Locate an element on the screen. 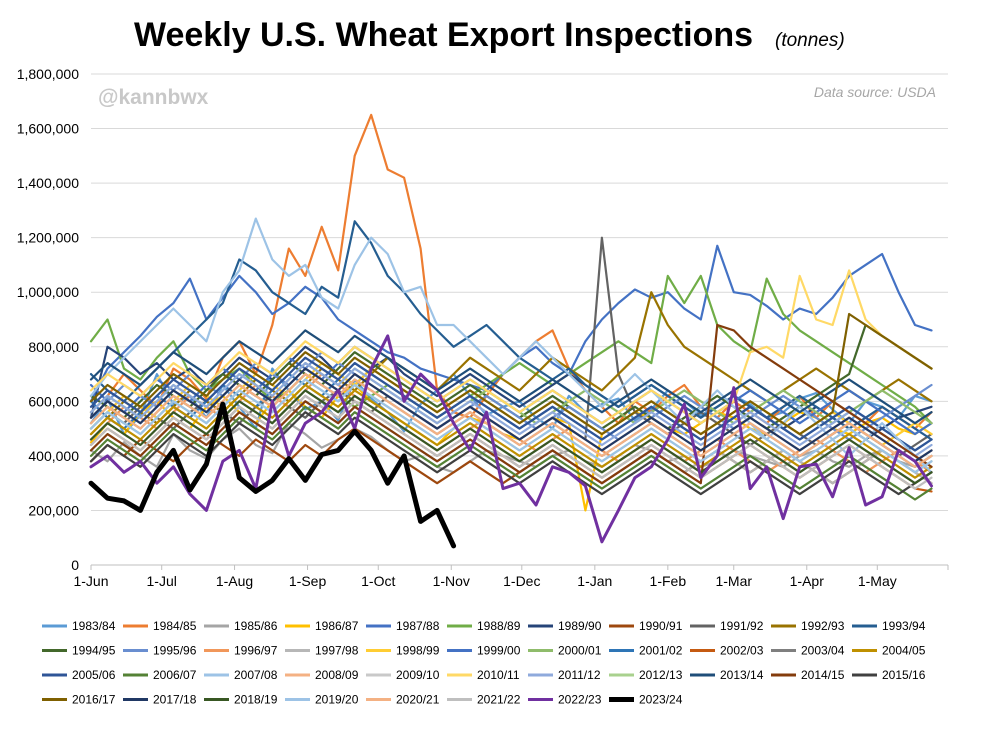  legend-label-2021-22: 2021/22 is located at coordinates (499, 700).